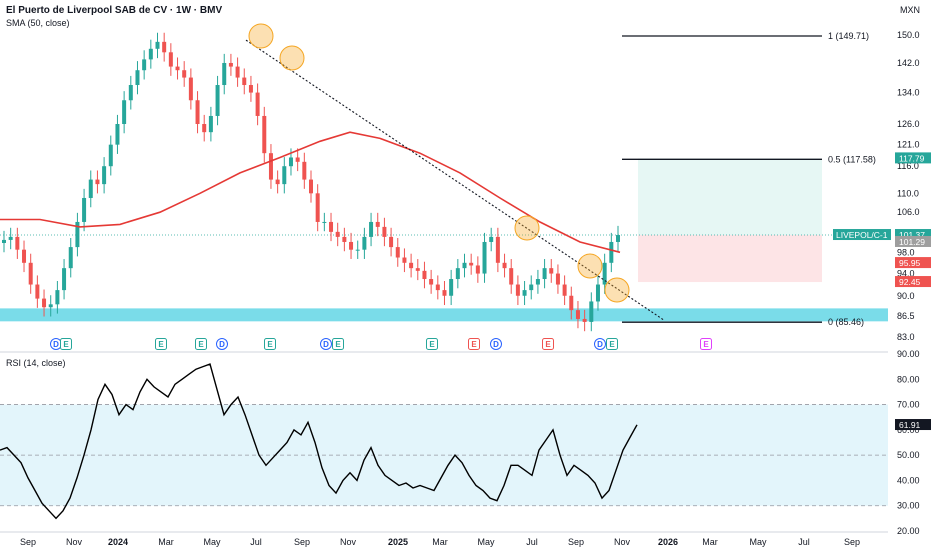  I want to click on support-zone, so click(444, 315).